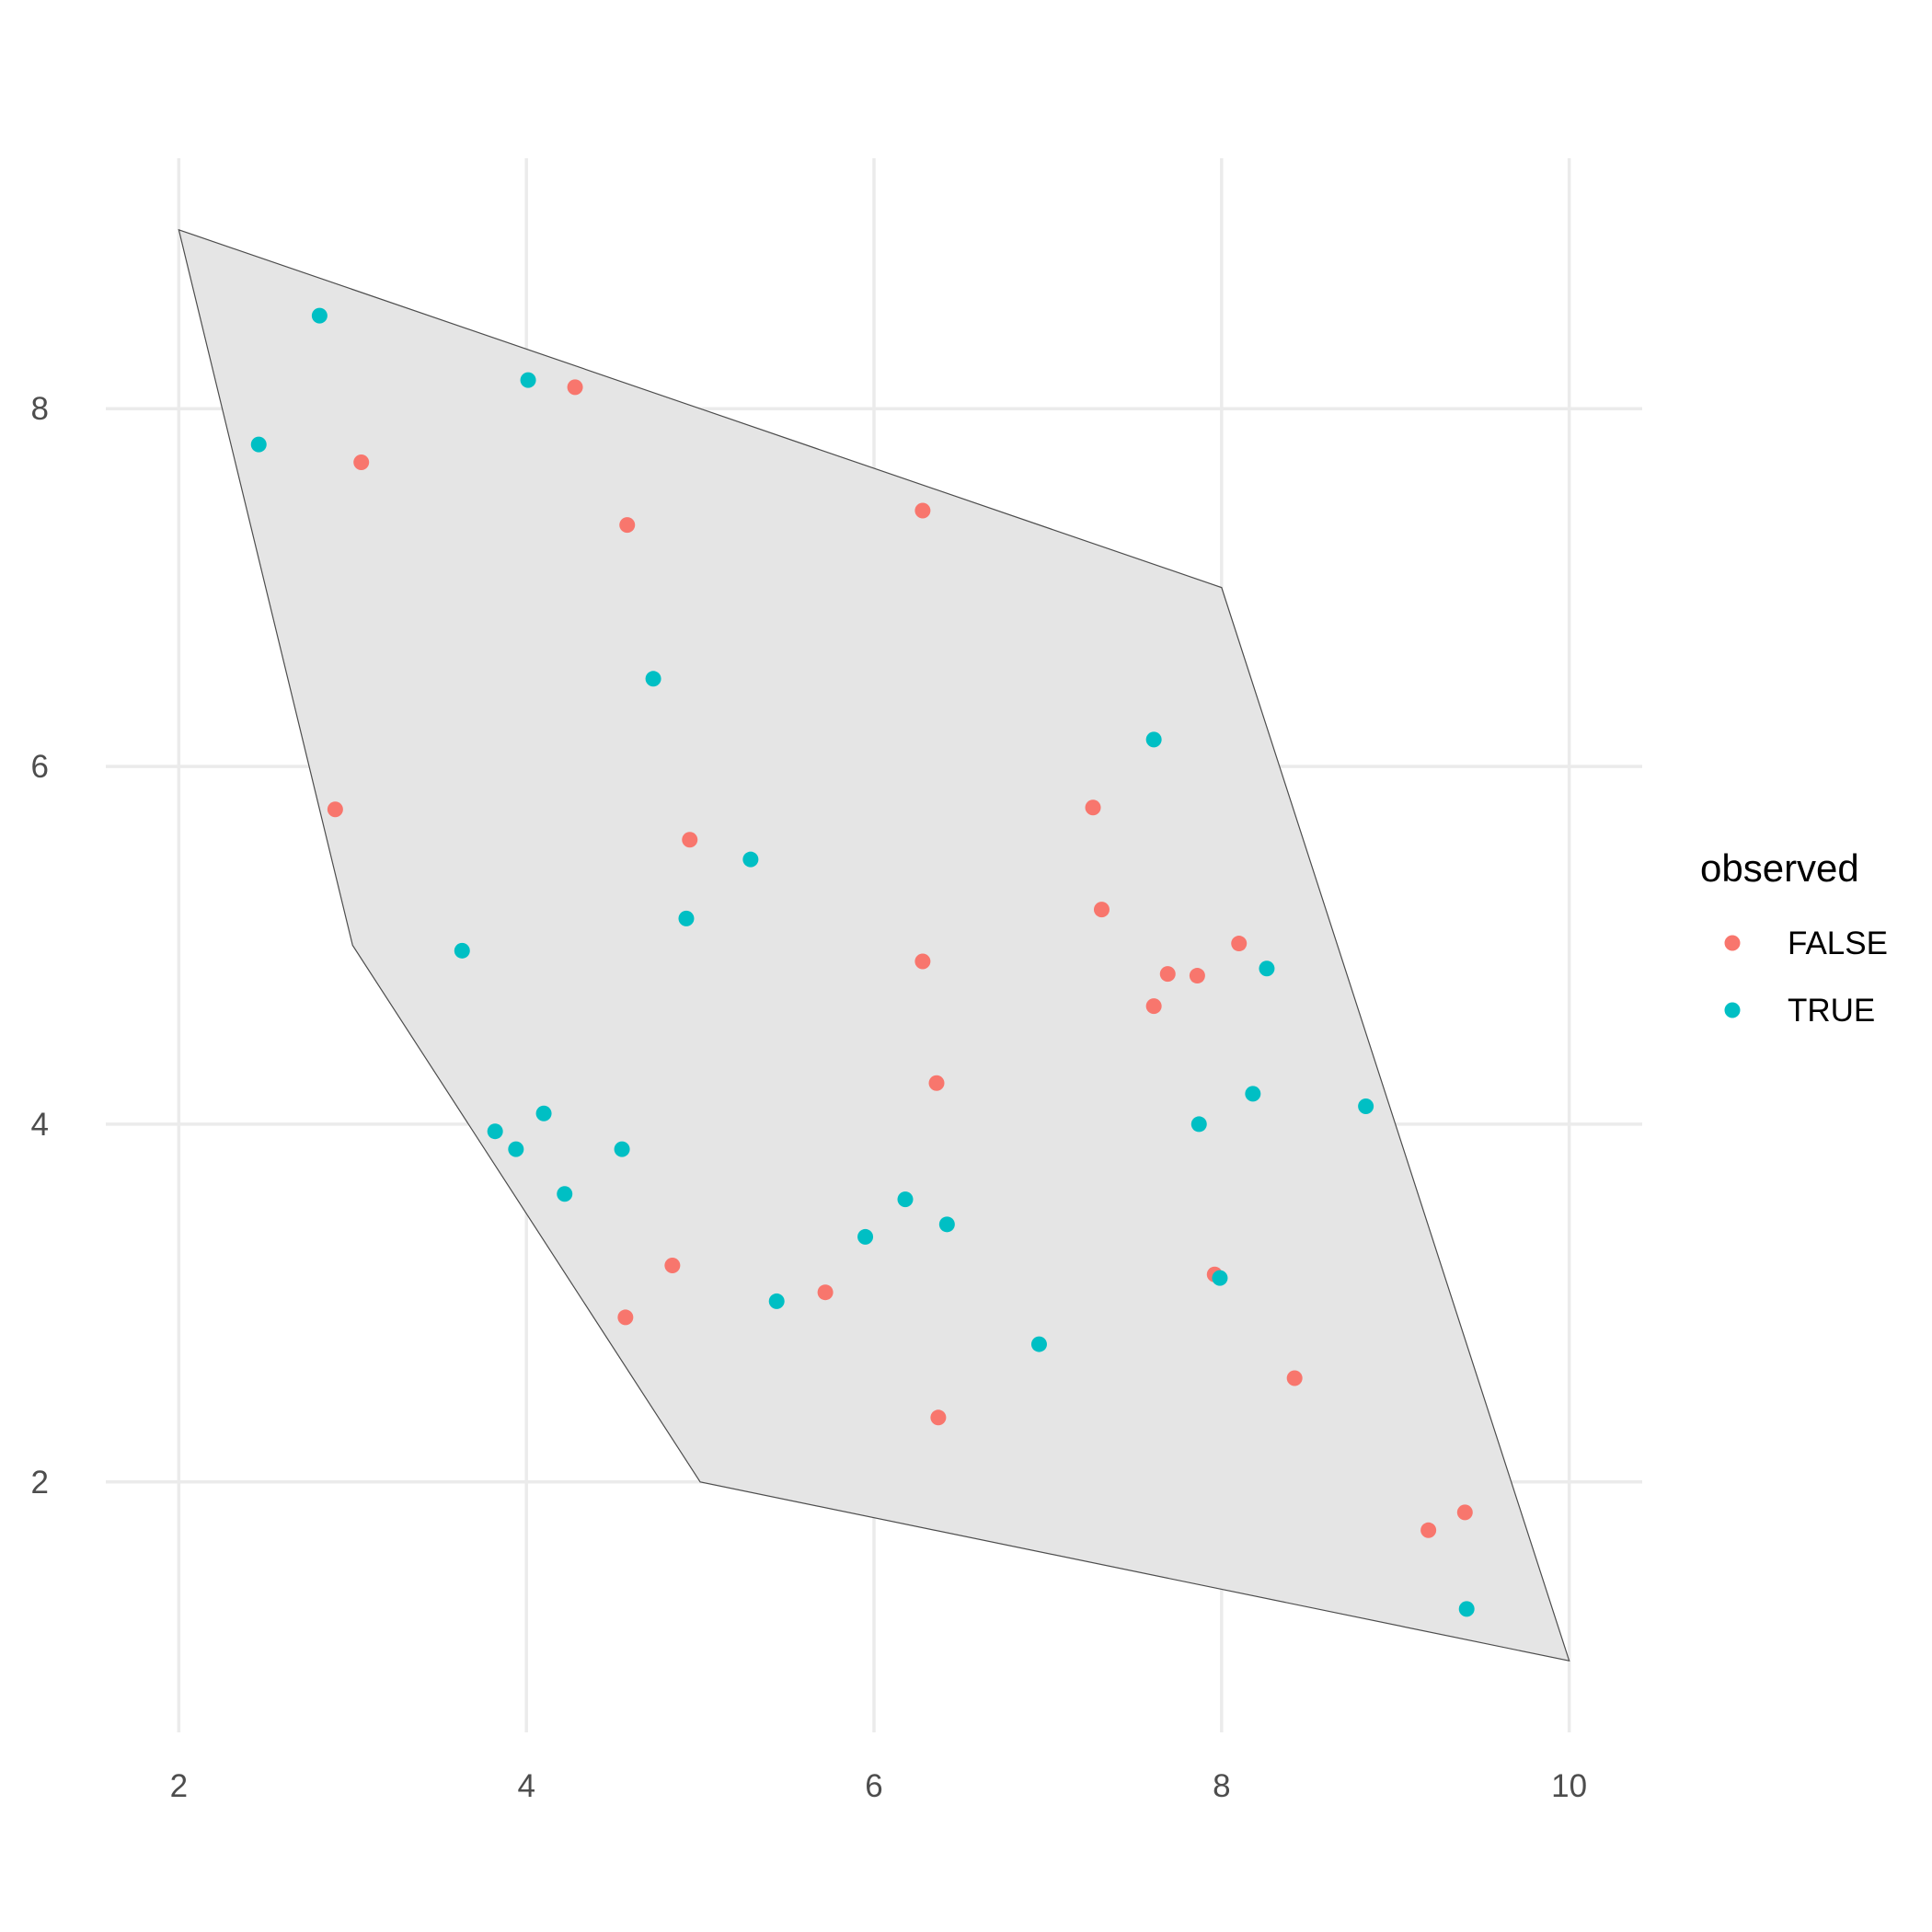 The height and width of the screenshot is (1932, 1932). Describe the element at coordinates (873, 1786) in the screenshot. I see `x-tick-label: 6` at that location.